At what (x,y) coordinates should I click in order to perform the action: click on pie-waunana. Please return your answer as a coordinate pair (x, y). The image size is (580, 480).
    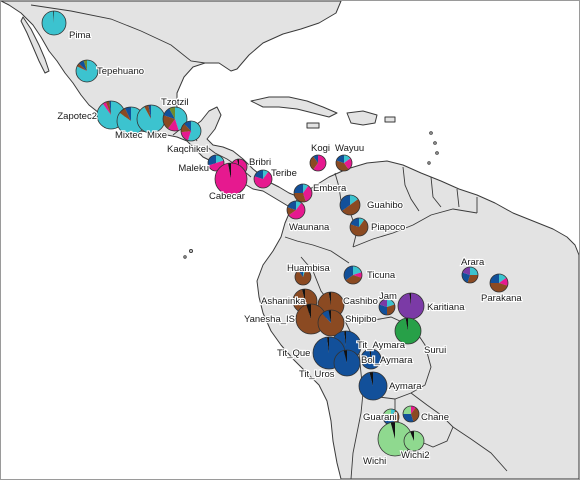
    Looking at the image, I should click on (296, 210).